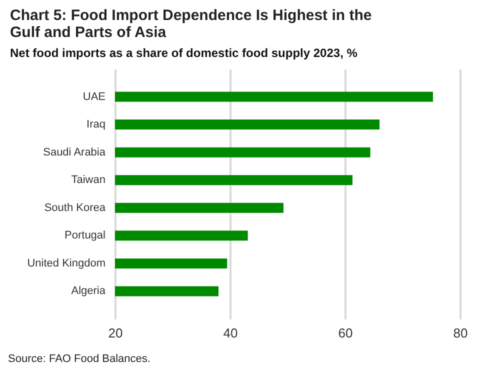  I want to click on text: Chart 5: Food Import Dependence Is Highest in the, so click(191, 15).